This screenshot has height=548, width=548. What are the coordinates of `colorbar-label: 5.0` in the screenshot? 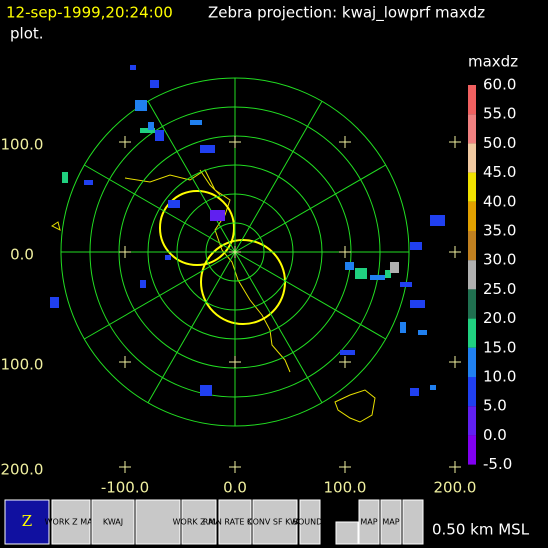 It's located at (495, 406).